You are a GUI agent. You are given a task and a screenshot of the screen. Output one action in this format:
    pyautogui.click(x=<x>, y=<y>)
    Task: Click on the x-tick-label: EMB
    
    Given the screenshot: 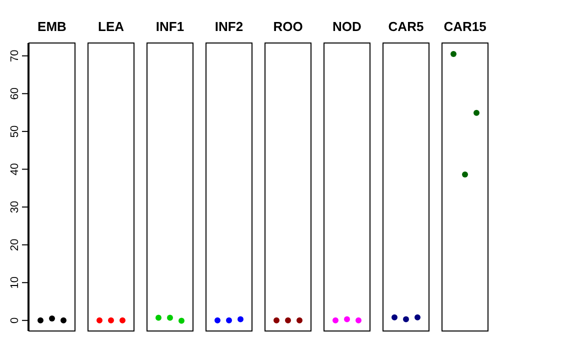 What is the action you would take?
    pyautogui.click(x=52, y=26)
    